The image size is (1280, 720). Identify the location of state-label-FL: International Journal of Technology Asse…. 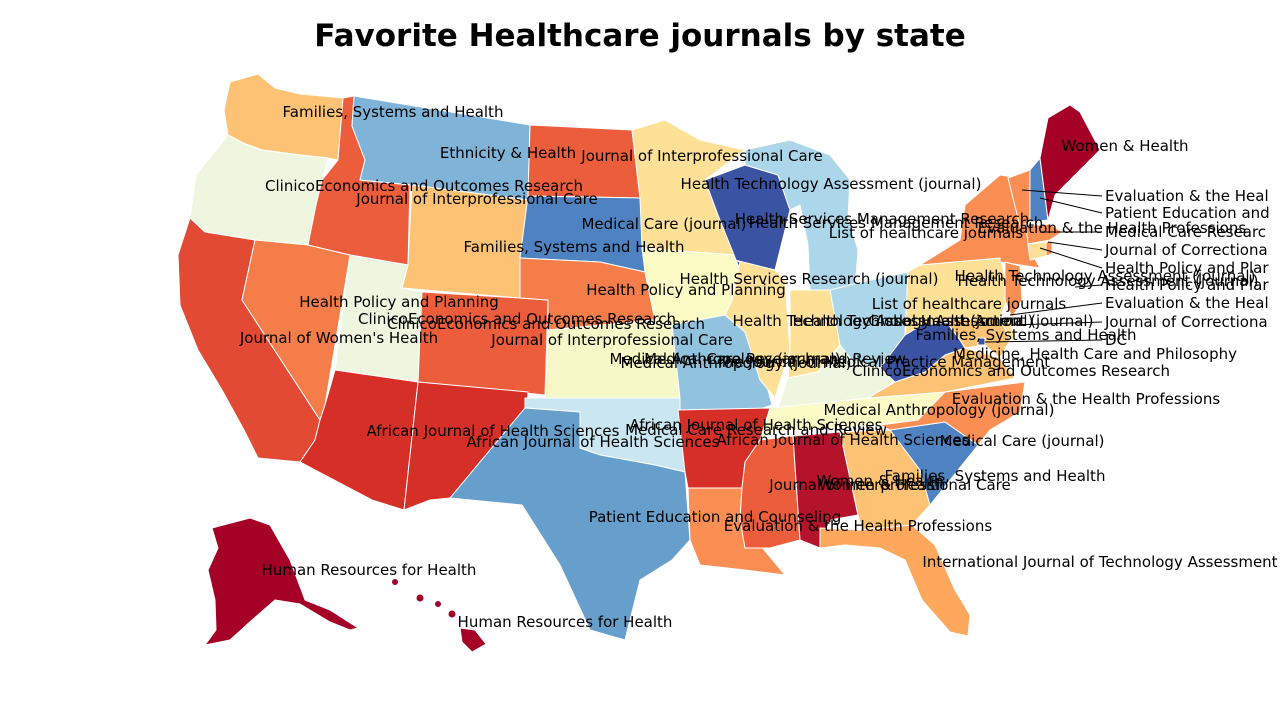
(1099, 562).